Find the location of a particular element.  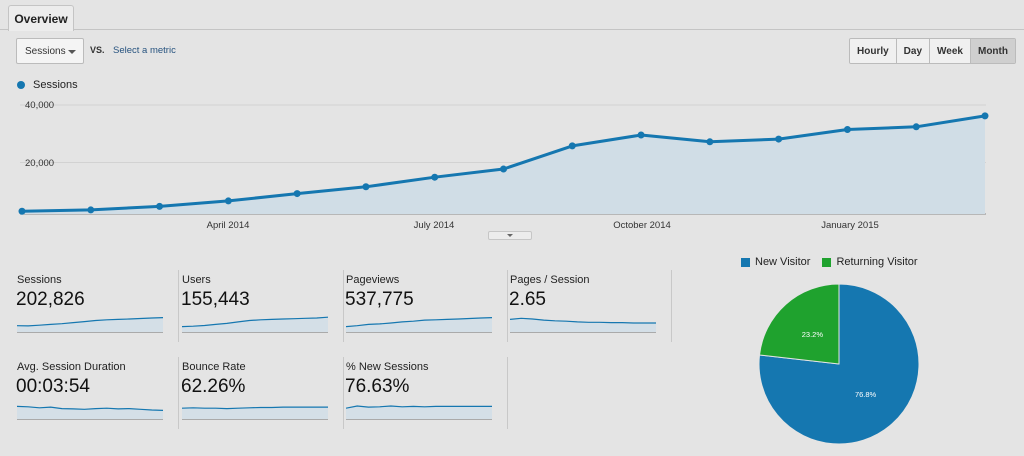

month-button: Month is located at coordinates (992, 51).